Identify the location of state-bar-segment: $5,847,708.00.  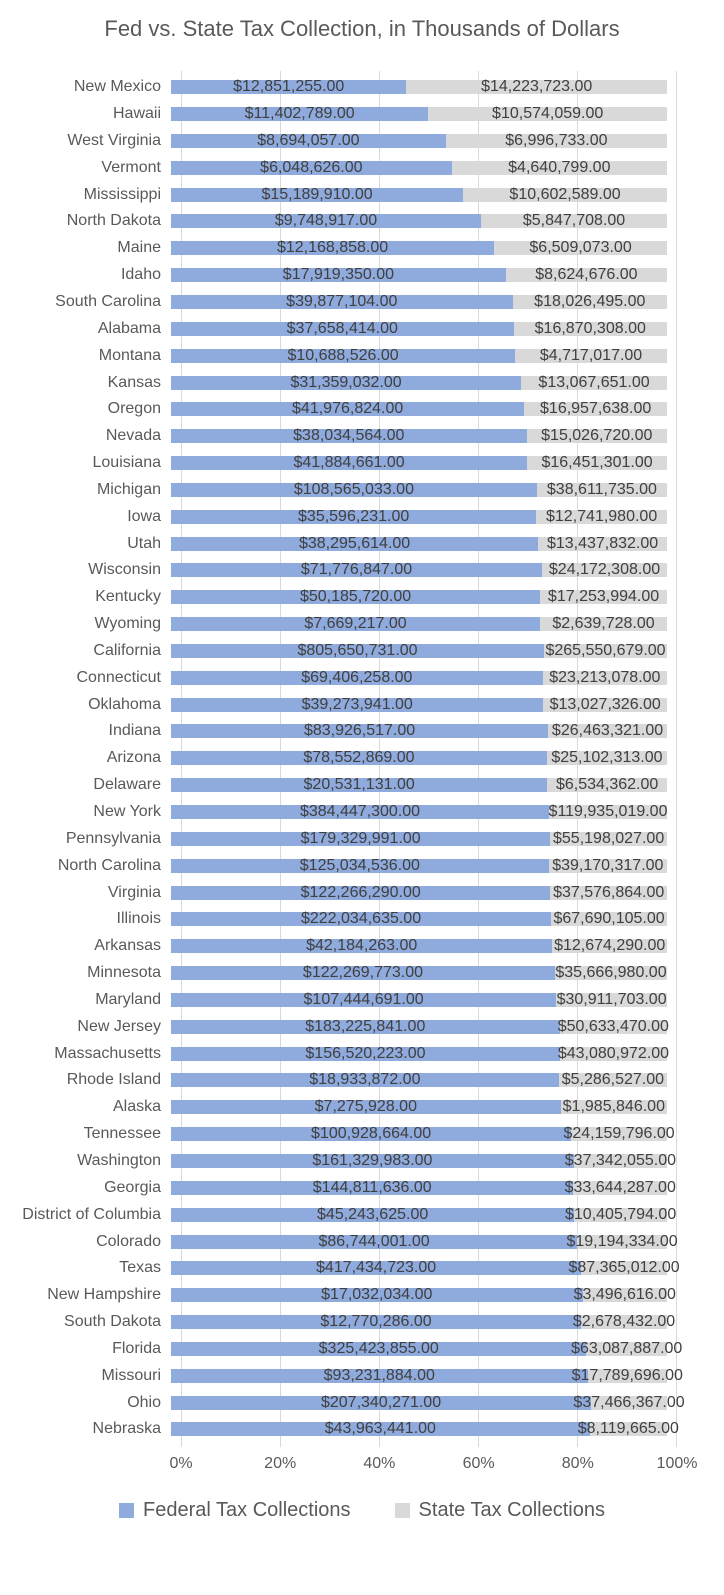
(574, 221).